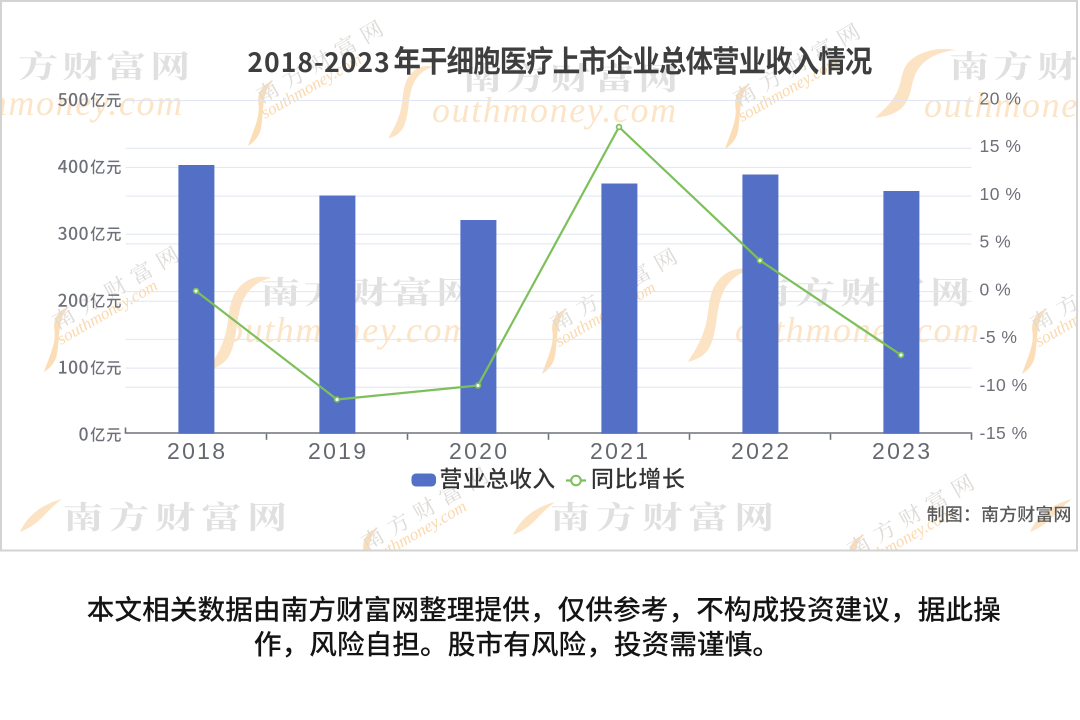 The height and width of the screenshot is (720, 1080). Describe the element at coordinates (902, 451) in the screenshot. I see `svg-text: 2023` at that location.